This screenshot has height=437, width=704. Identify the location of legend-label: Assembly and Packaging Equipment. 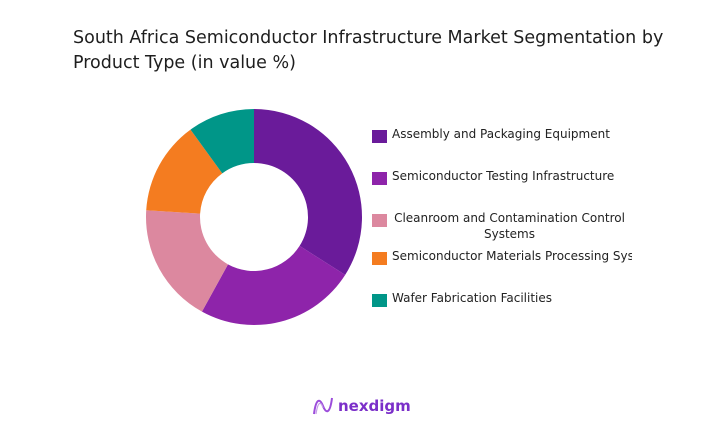
(501, 134).